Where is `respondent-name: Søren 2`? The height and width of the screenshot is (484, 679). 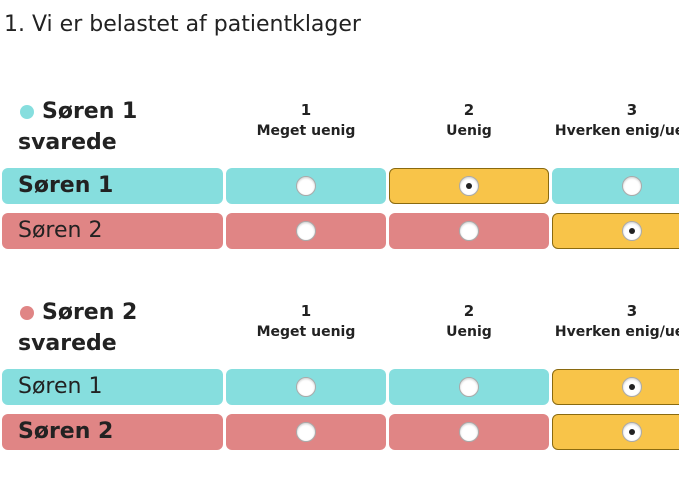 respondent-name: Søren 2 is located at coordinates (90, 312).